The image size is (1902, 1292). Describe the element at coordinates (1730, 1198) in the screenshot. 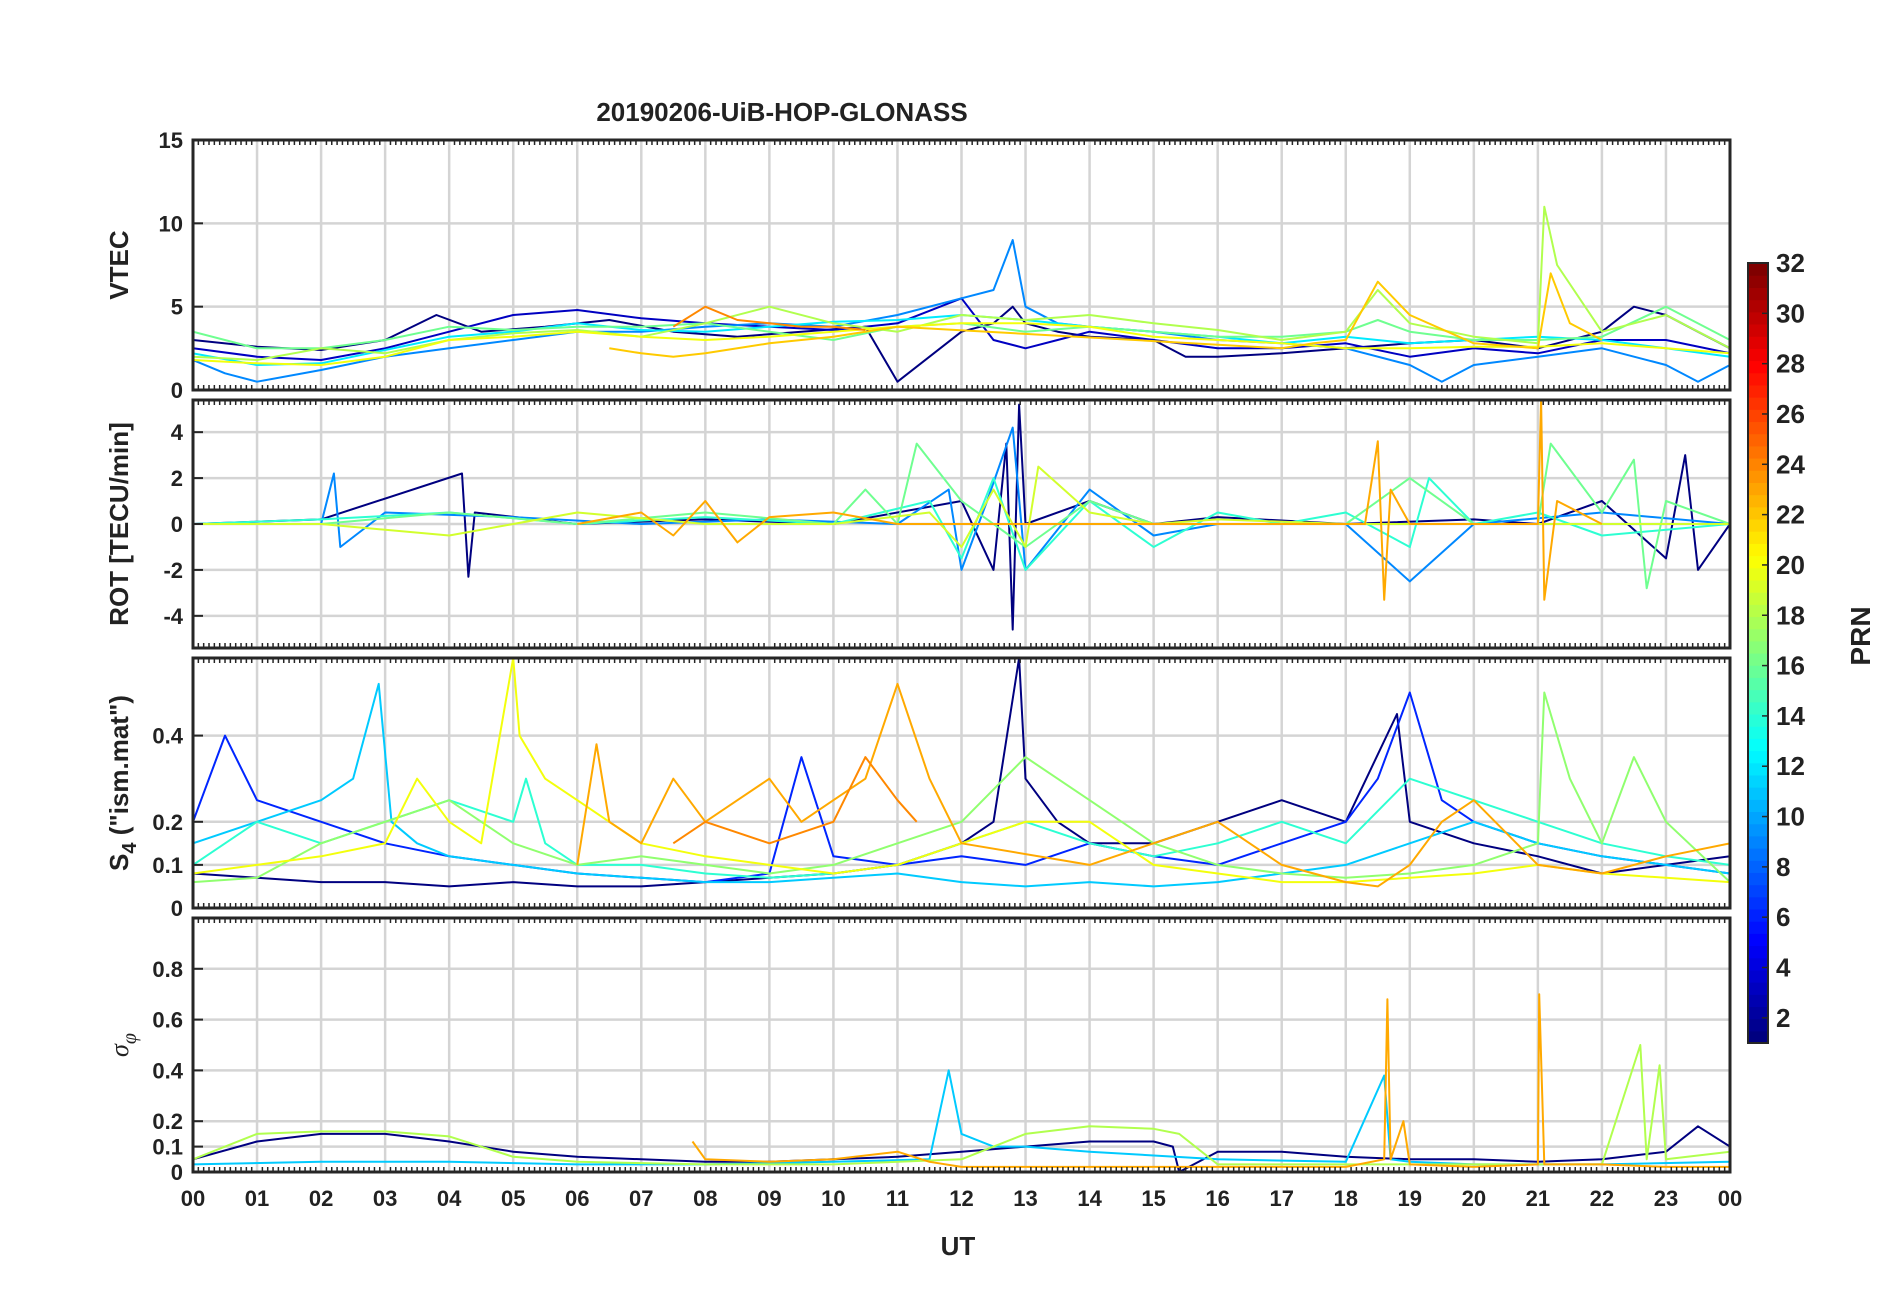

I see `x-tick-label: 00` at that location.